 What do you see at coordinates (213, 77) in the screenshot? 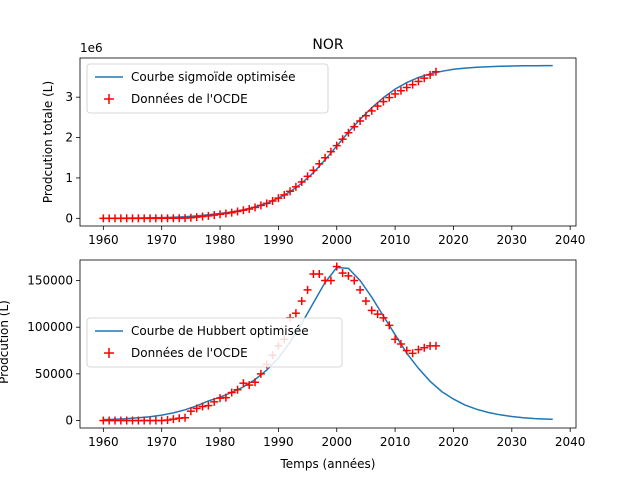
I see `legend-label-fit: Courbe sigmoïde optimisée` at bounding box center [213, 77].